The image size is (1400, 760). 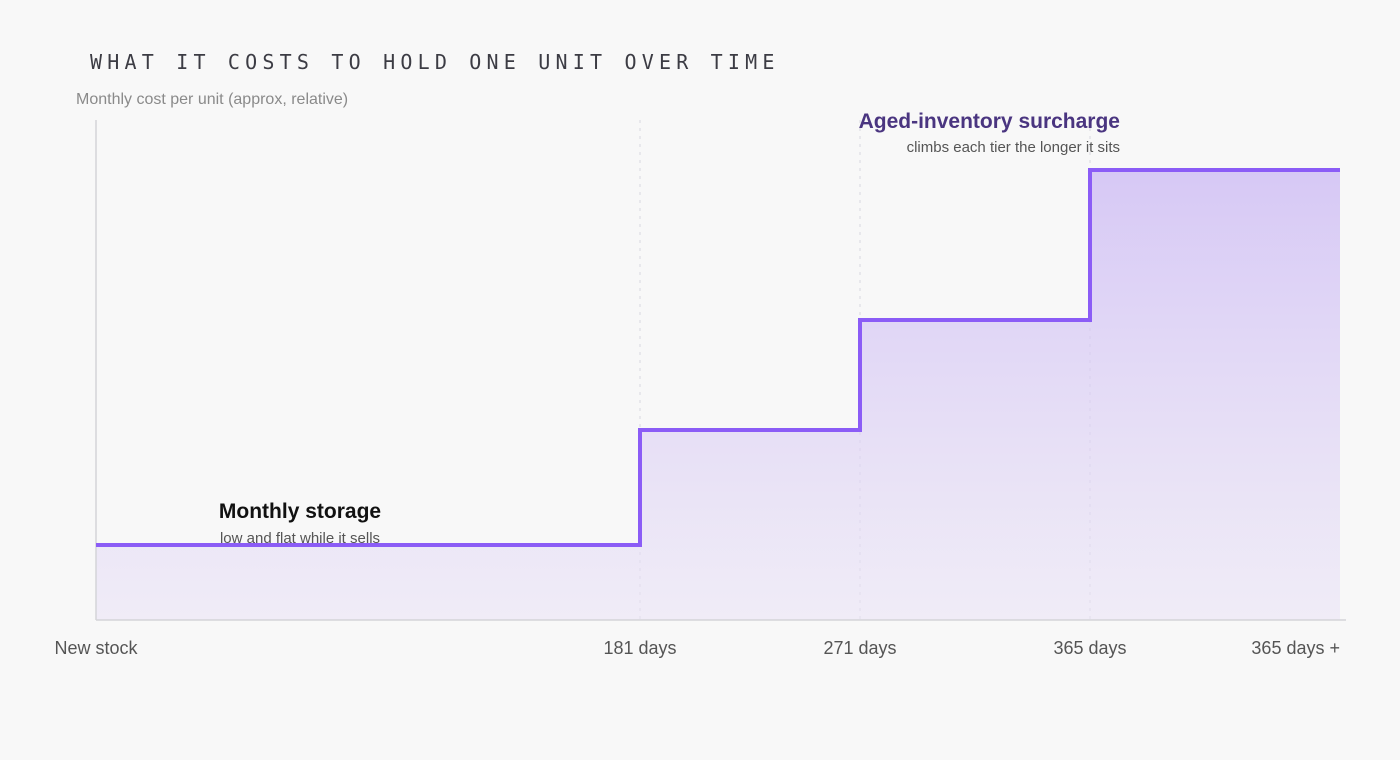 I want to click on chart-title: WHAT IT COSTS TO HOLD ONE UNIT OVER TIME, so click(x=435, y=62).